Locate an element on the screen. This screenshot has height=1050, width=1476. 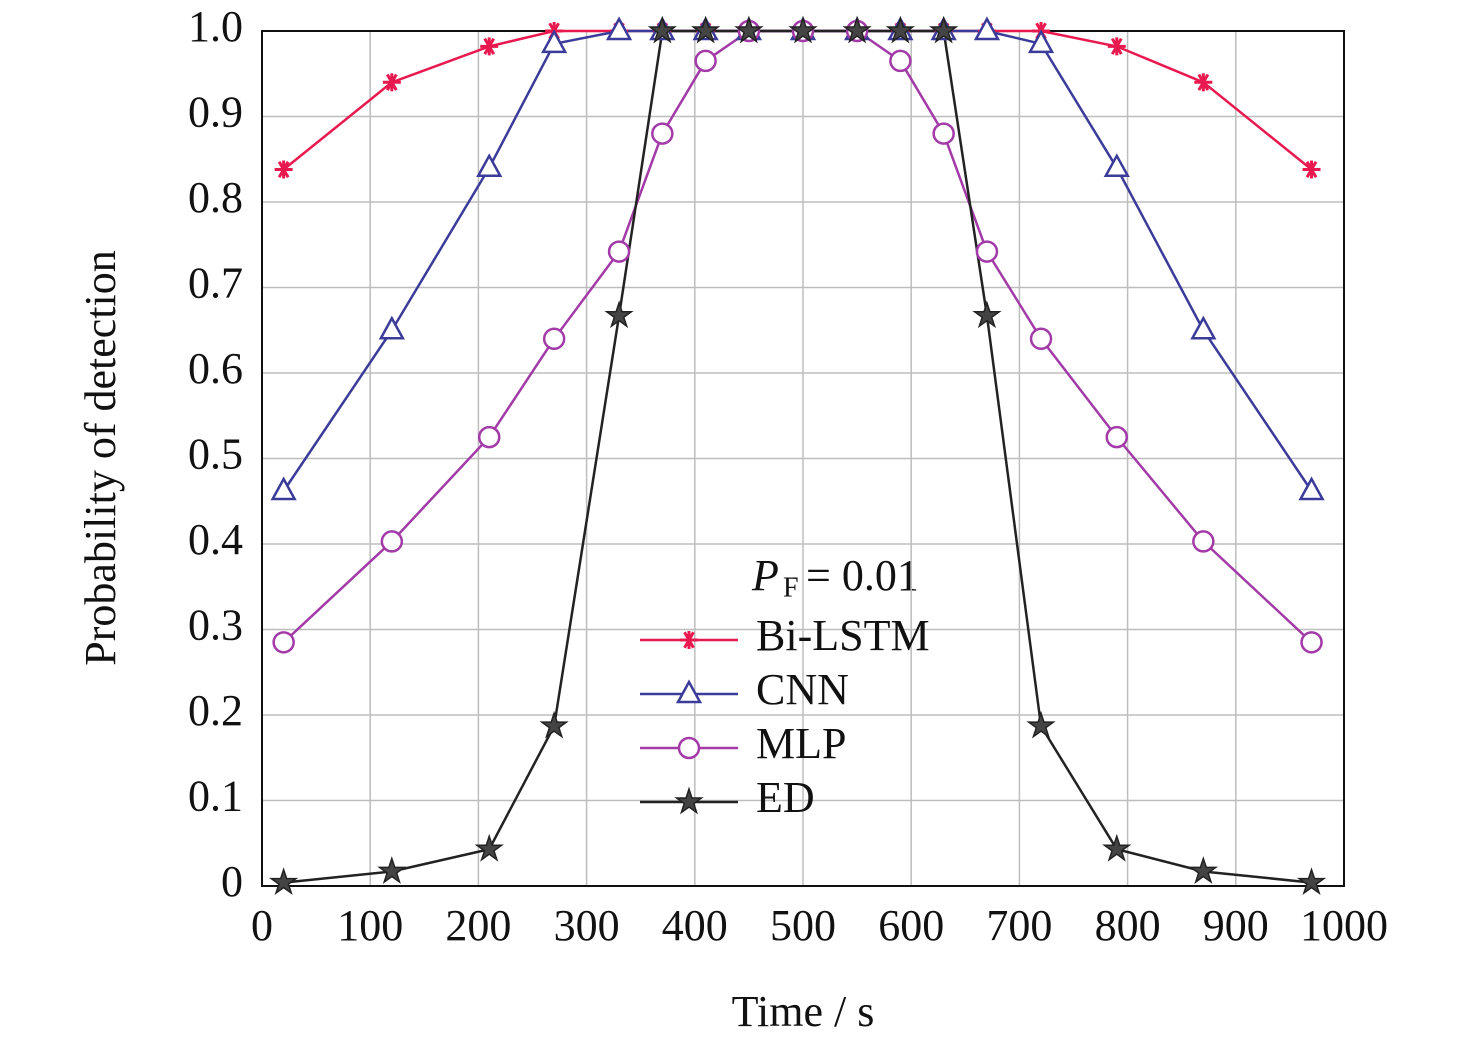
x-tick-label: 1000 is located at coordinates (1344, 925).